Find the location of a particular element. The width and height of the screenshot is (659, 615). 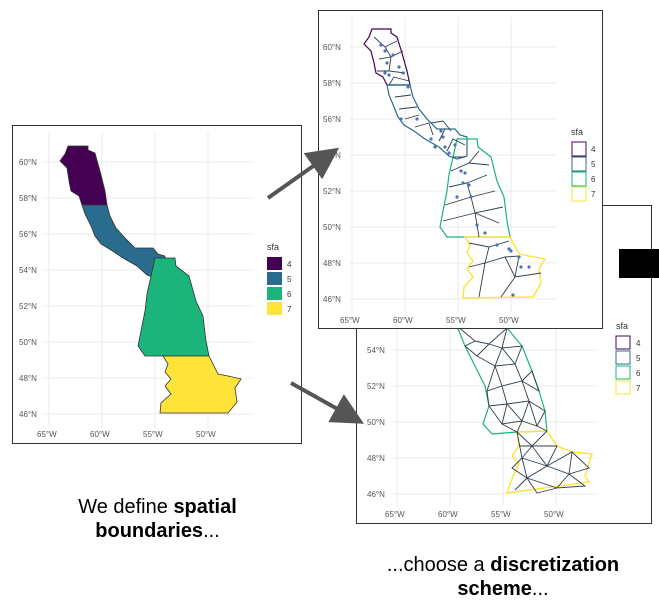

survey-points is located at coordinates (455, 170).